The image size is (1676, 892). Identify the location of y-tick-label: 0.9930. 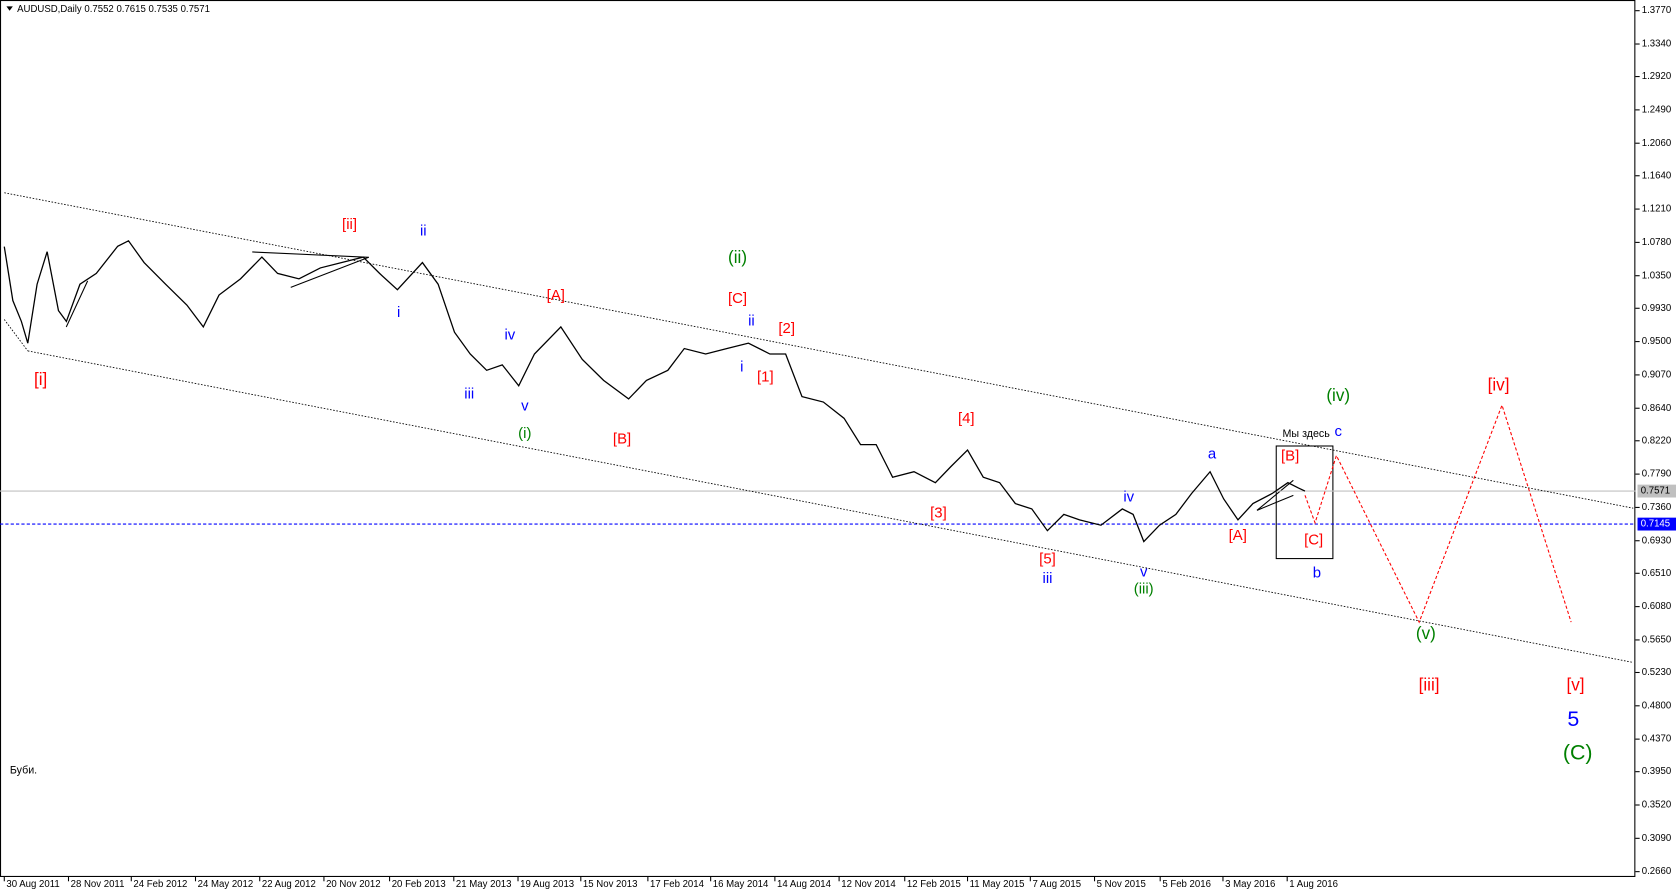
(1656, 308).